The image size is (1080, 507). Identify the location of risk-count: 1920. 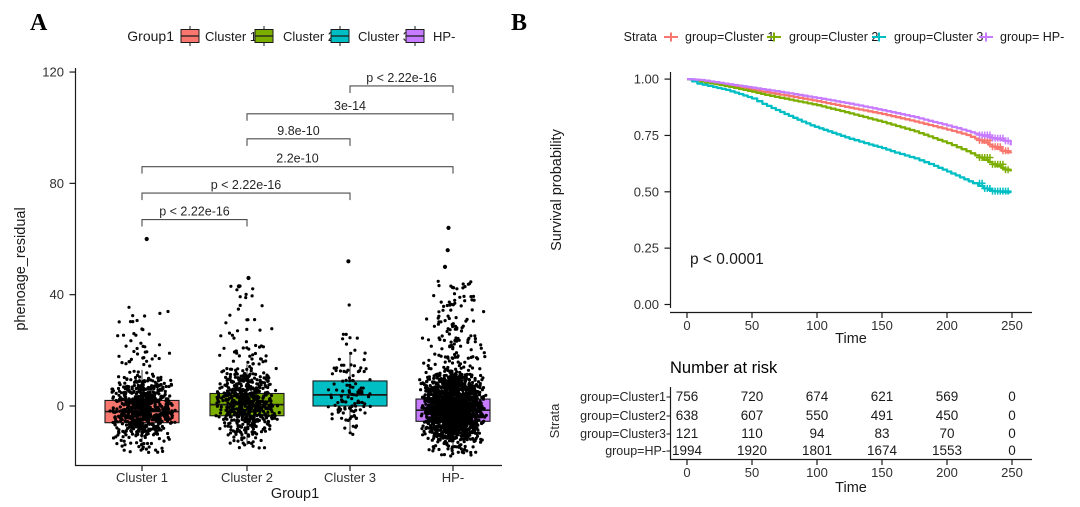
(752, 450).